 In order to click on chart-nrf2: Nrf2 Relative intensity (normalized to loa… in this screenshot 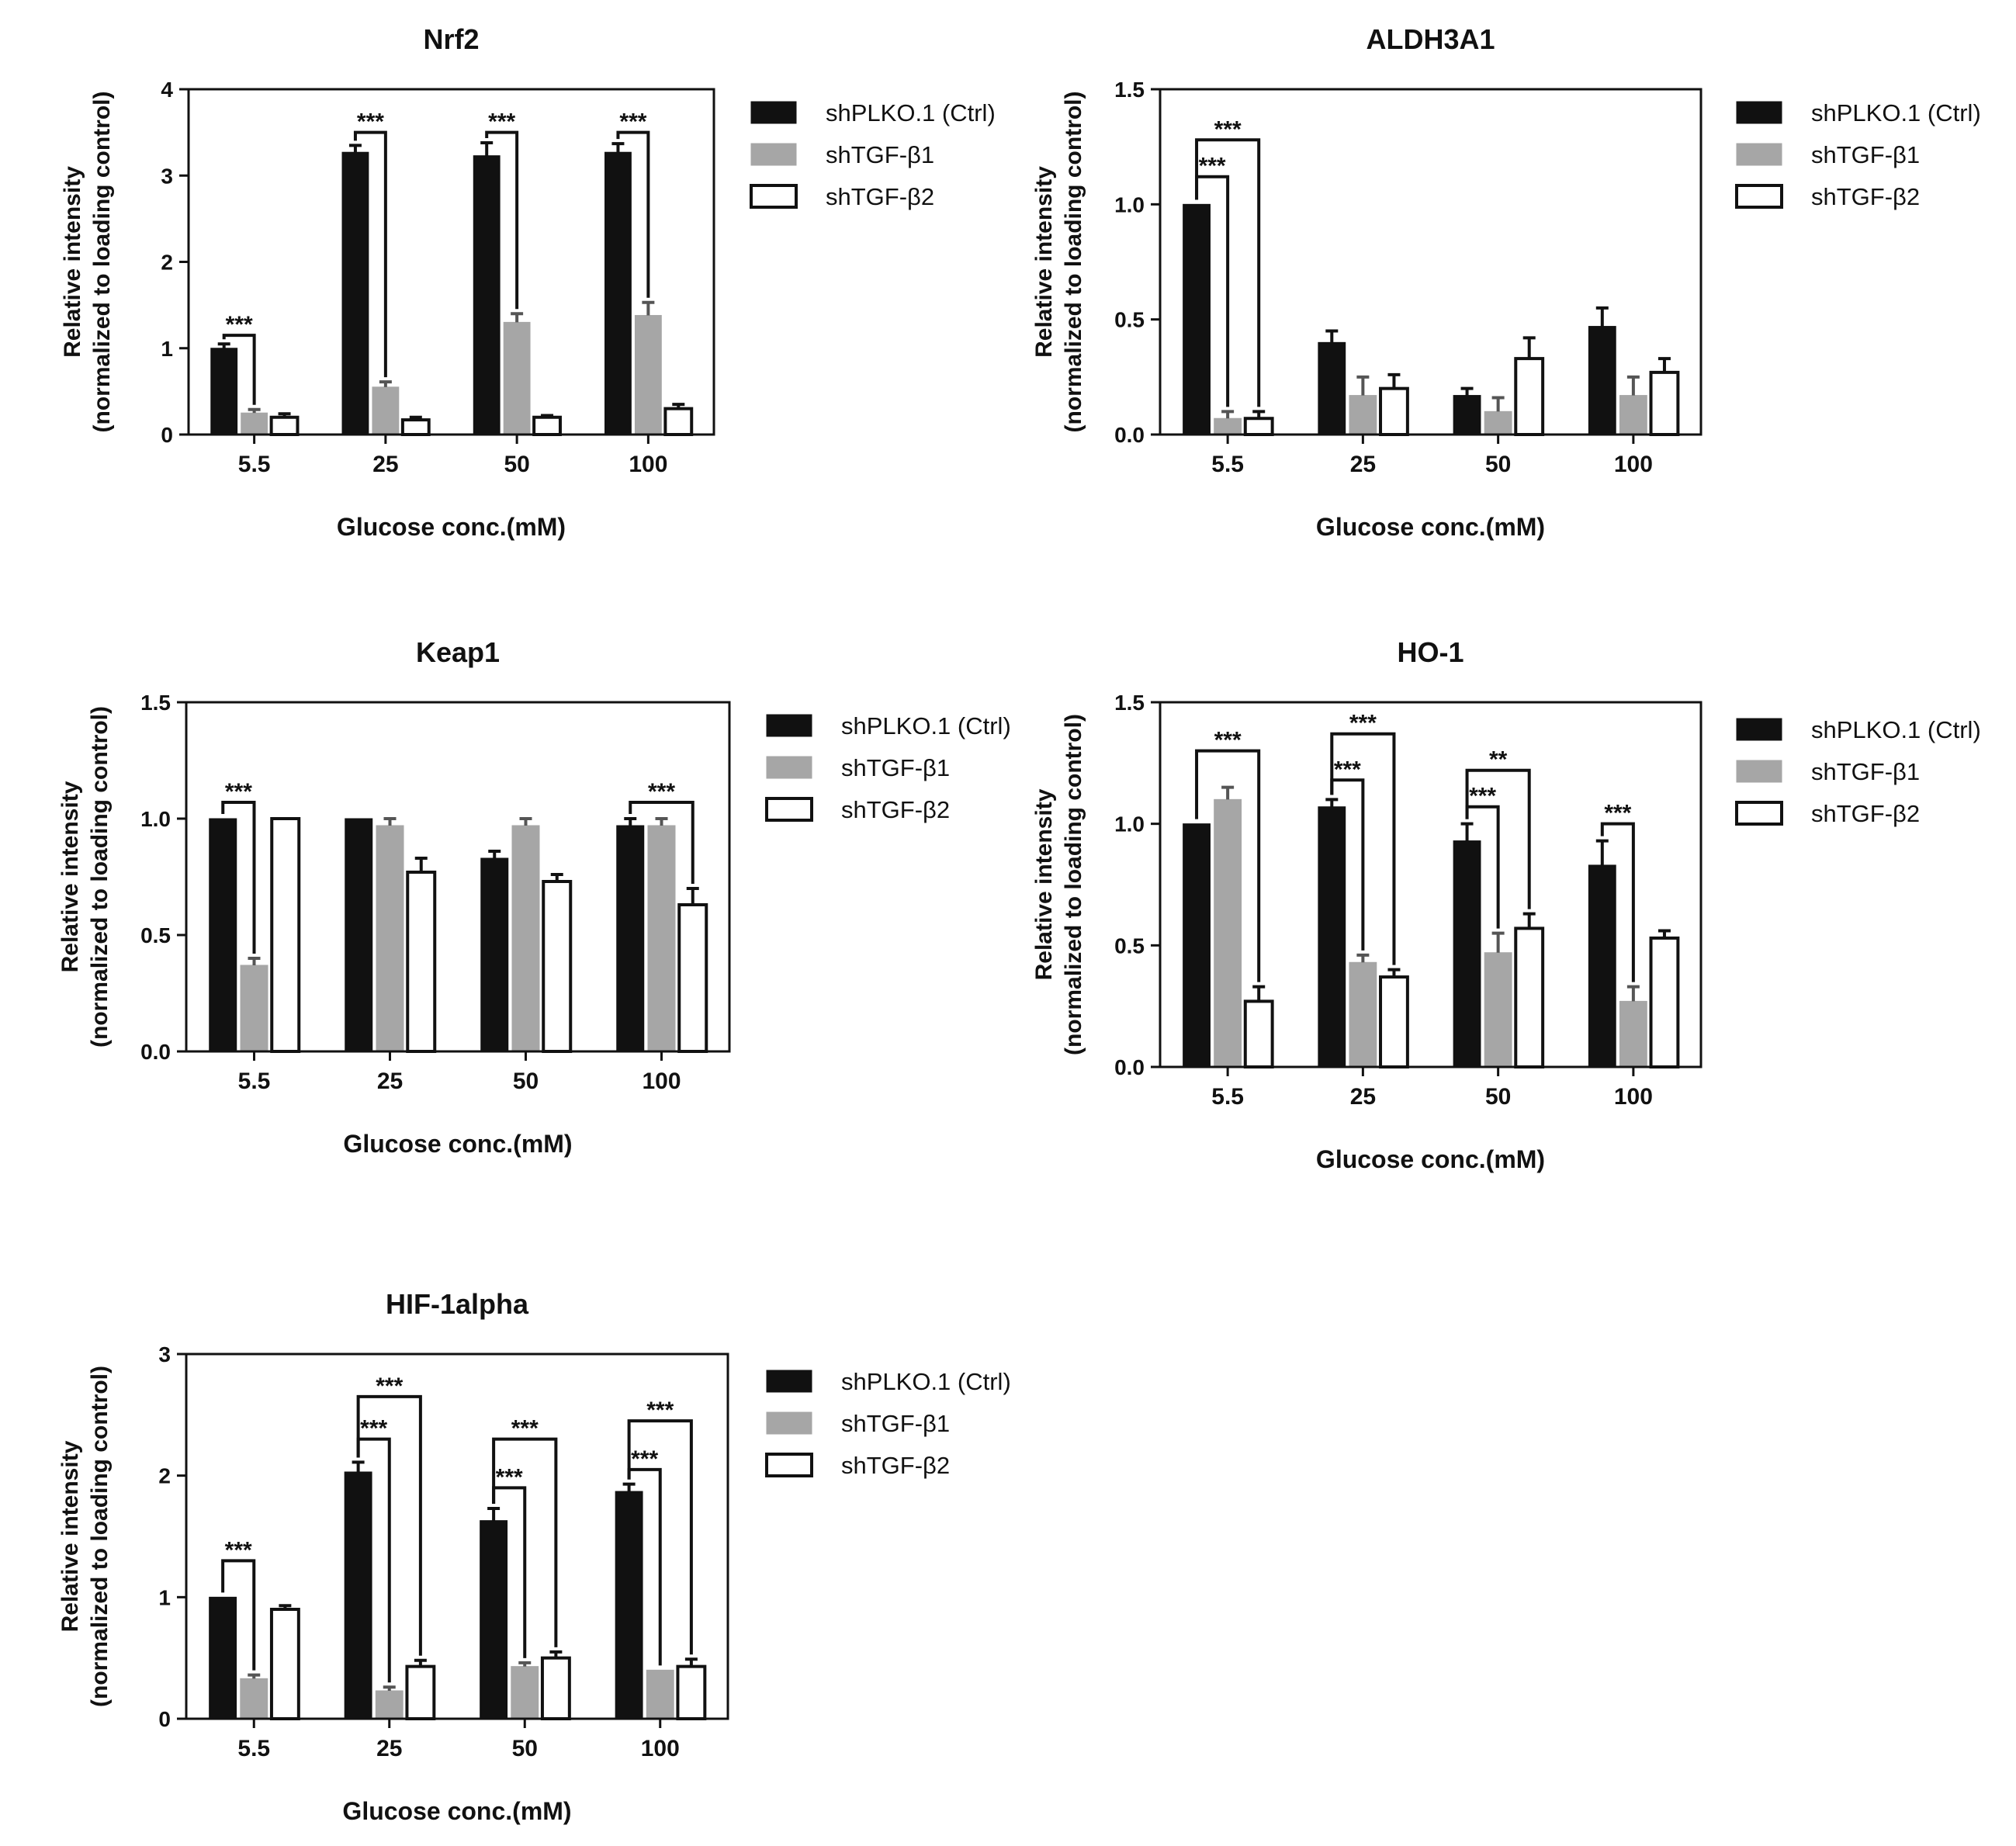, I will do `click(528, 282)`.